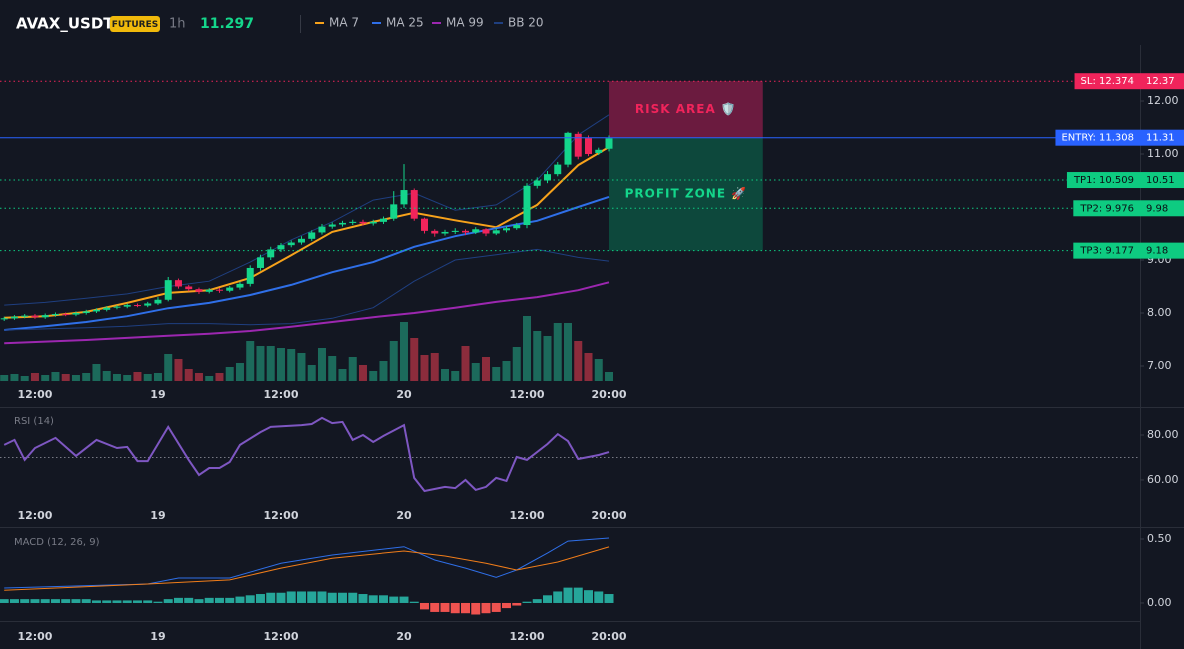 The image size is (1184, 649). Describe the element at coordinates (526, 23) in the screenshot. I see `legend-label: BB 20` at that location.